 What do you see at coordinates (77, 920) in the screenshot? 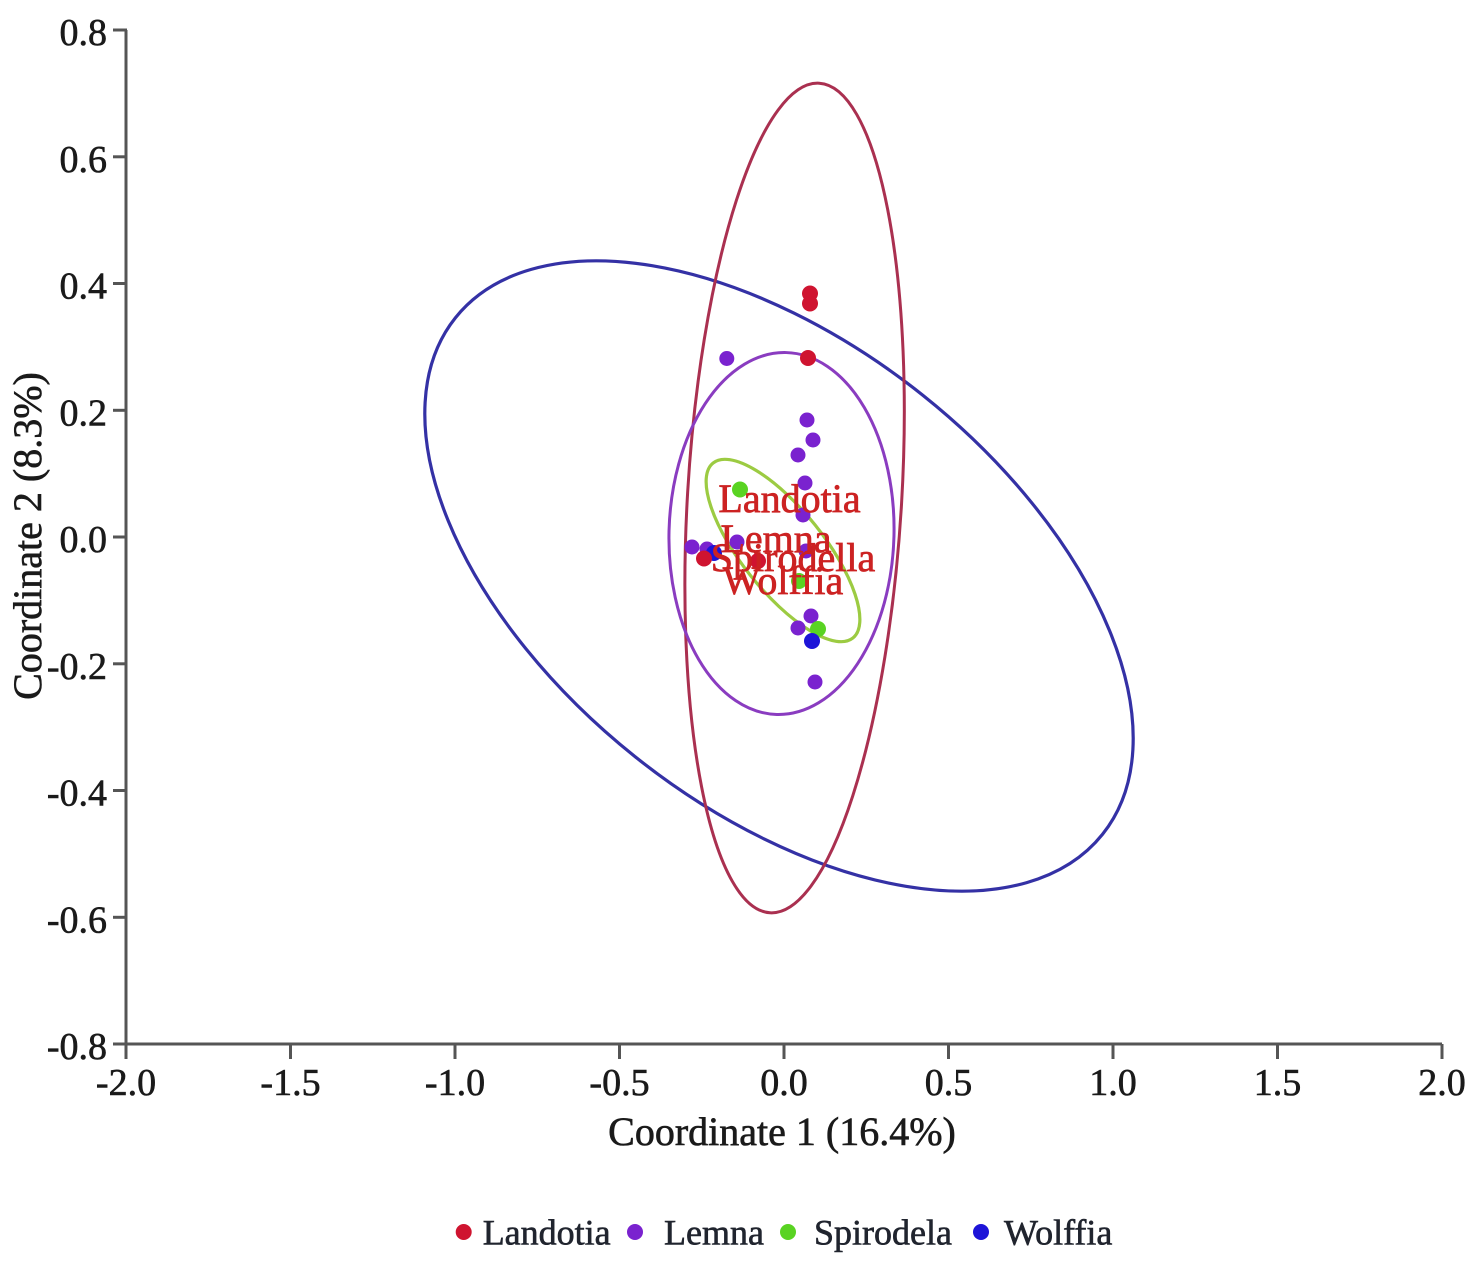
I see `svg-text: -0.6` at bounding box center [77, 920].